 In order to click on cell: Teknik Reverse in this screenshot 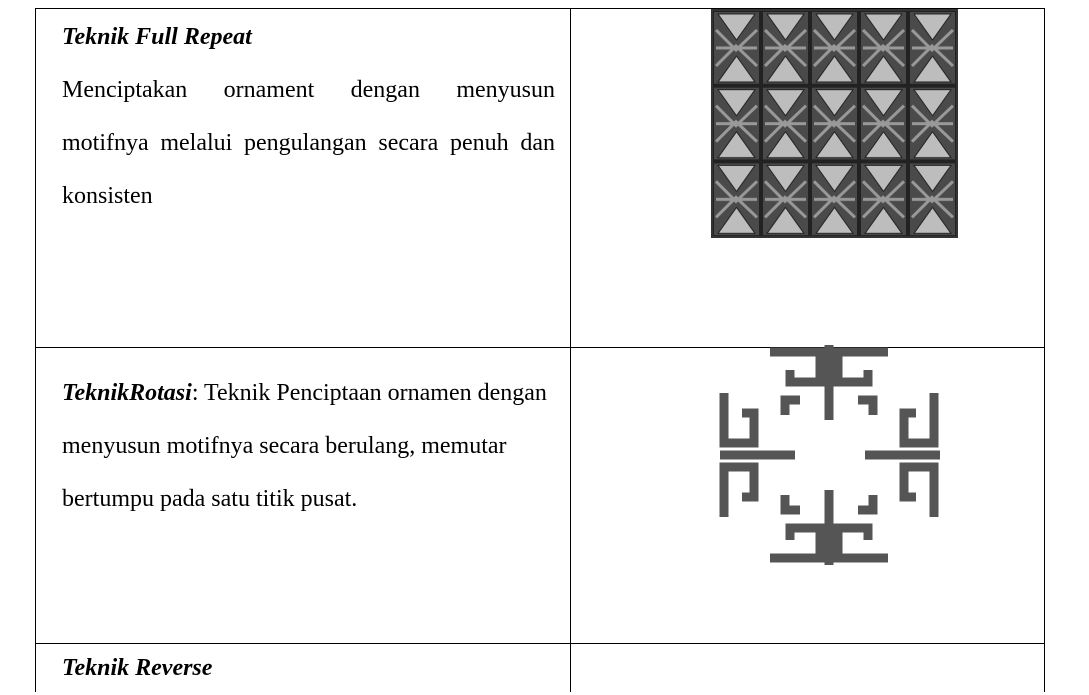, I will do `click(308, 668)`.